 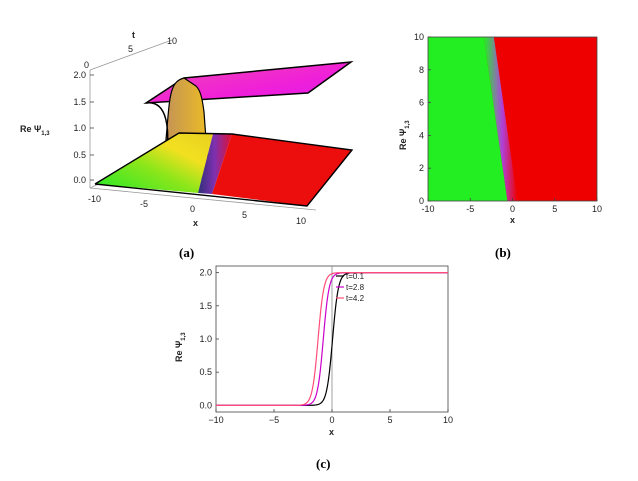 What do you see at coordinates (205, 306) in the screenshot?
I see `panel-c-y-tick: 1.5` at bounding box center [205, 306].